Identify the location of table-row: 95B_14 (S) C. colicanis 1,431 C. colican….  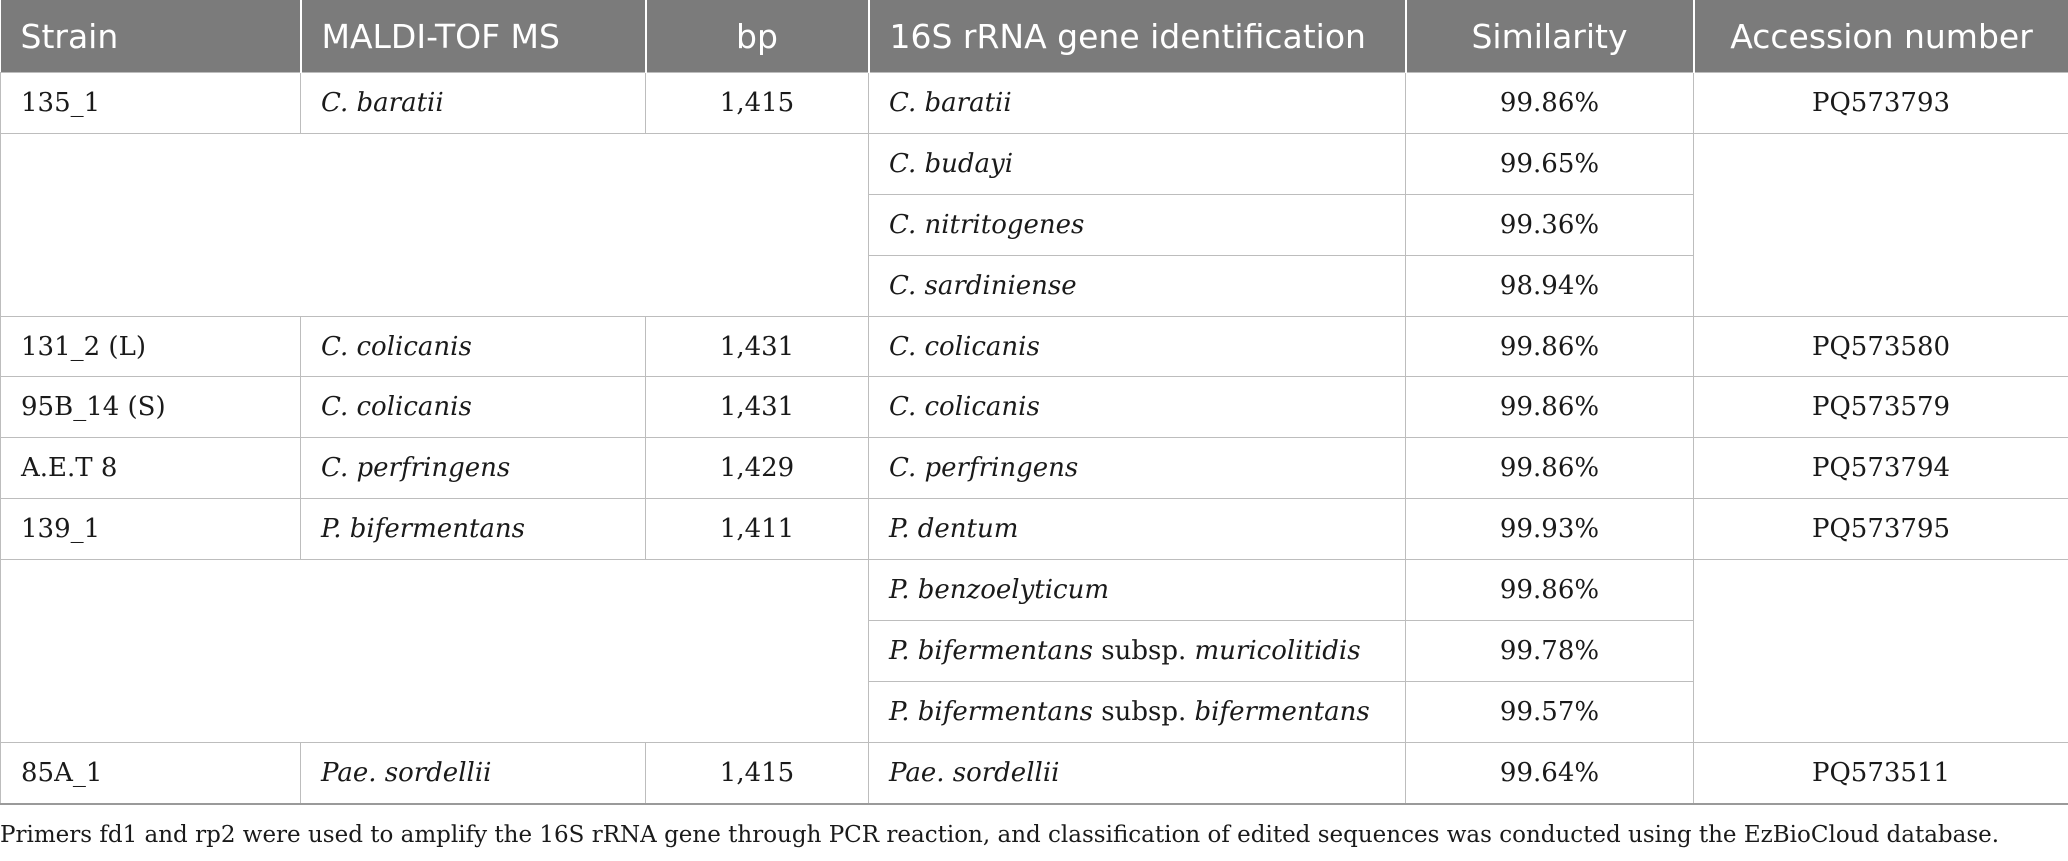
(1034, 407).